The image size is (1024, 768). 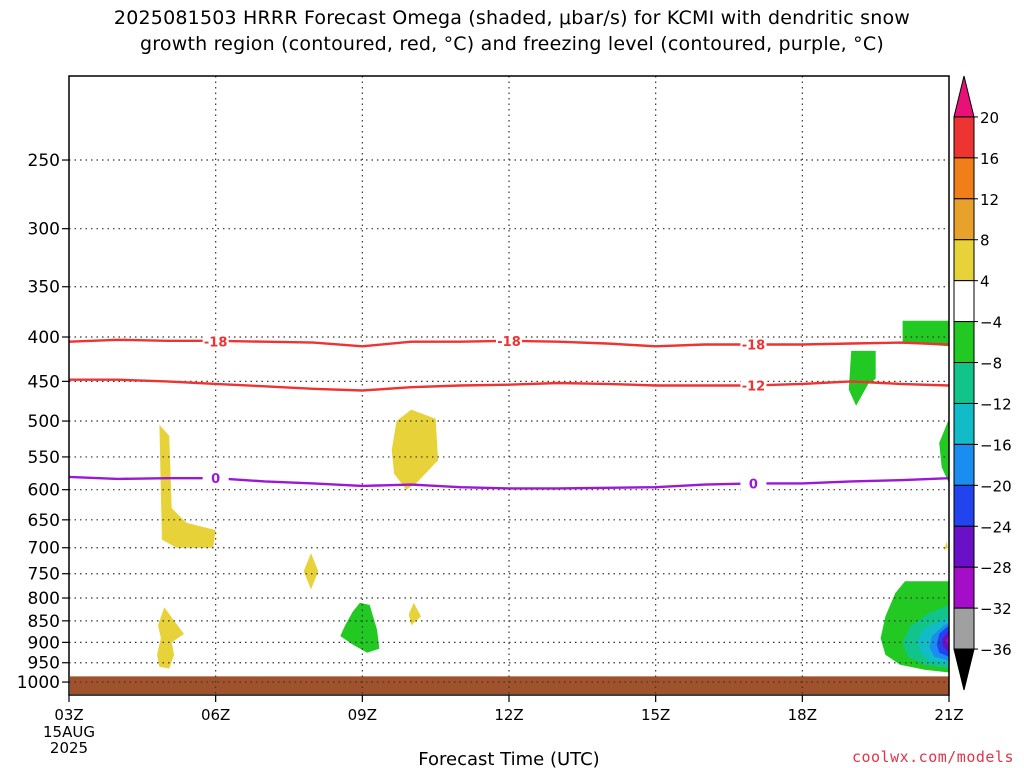 I want to click on x-tick-label-21Z: 21Z, so click(x=948, y=715).